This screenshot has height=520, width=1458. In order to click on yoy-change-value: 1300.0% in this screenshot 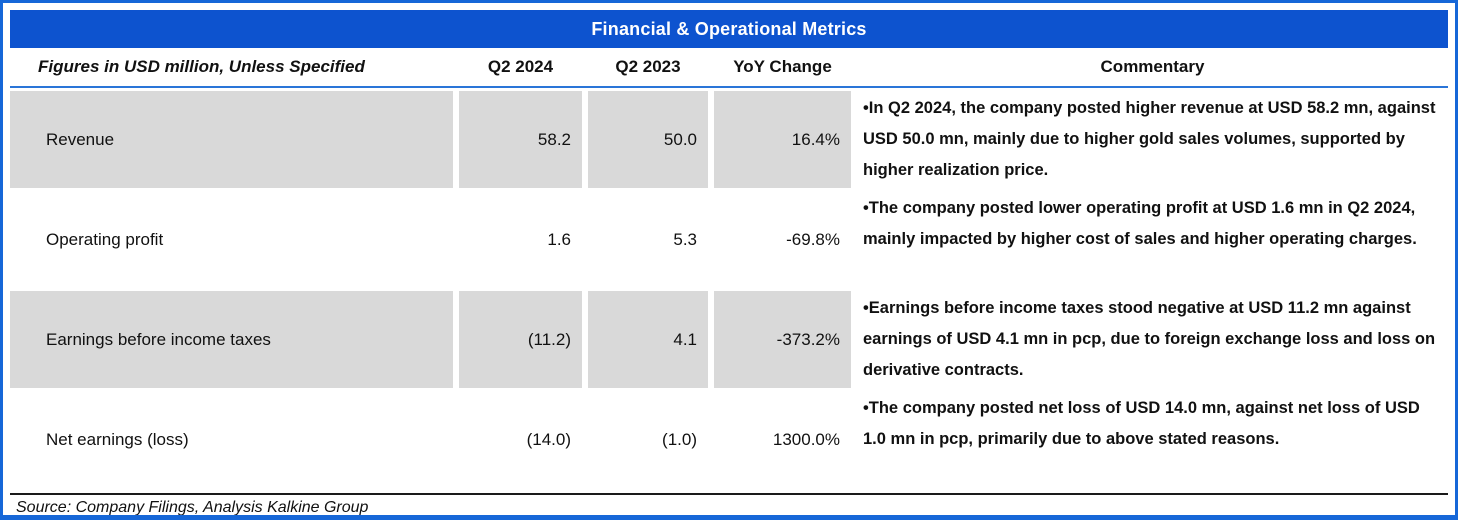, I will do `click(806, 439)`.